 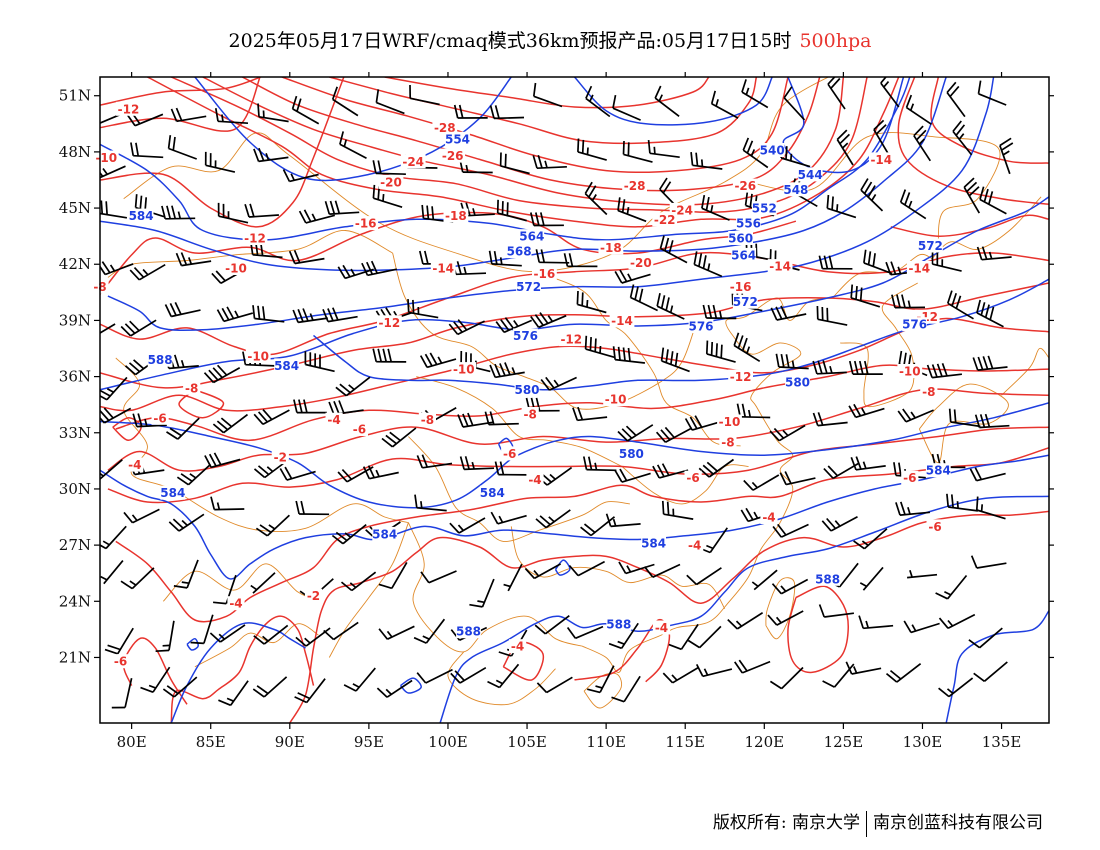 What do you see at coordinates (211, 742) in the screenshot?
I see `lon-tick-label: 85E` at bounding box center [211, 742].